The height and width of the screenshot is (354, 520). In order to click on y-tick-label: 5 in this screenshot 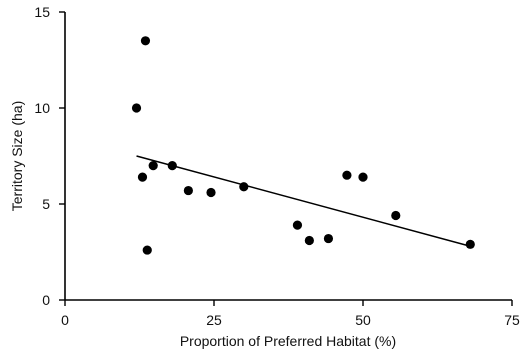, I will do `click(46, 204)`.